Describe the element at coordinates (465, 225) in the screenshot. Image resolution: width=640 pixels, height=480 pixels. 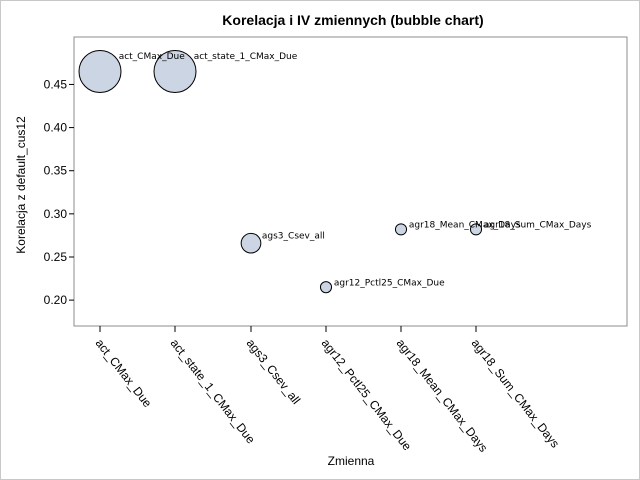
I see `bubble-data-label: agr18_Mean_CMax_Days` at that location.